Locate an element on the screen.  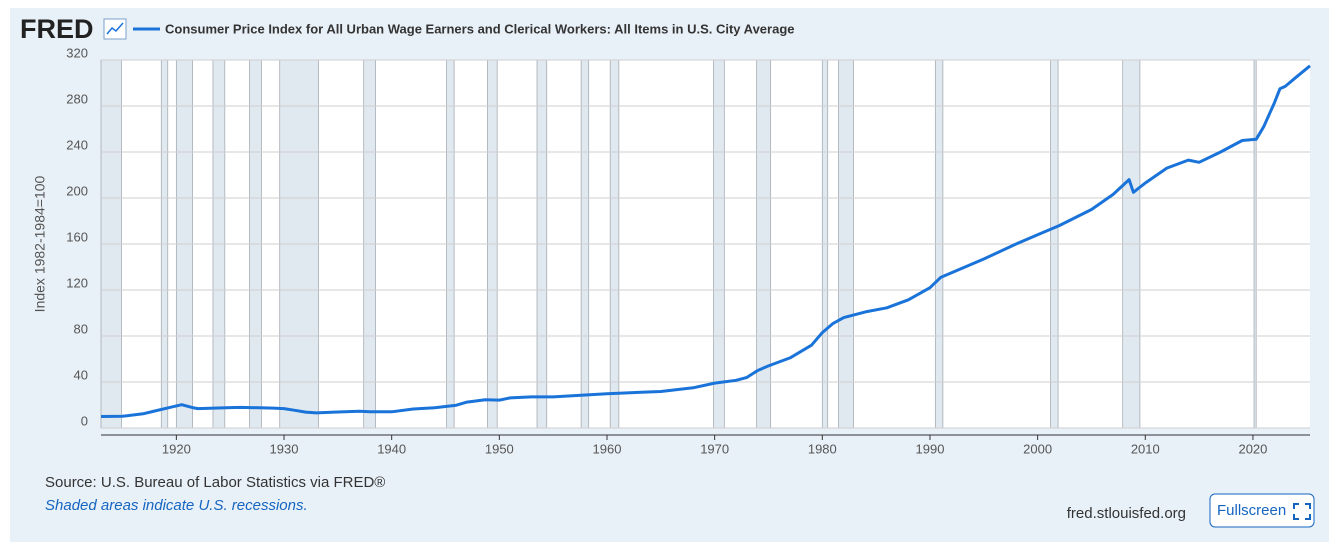
x-tick-label: 1950 is located at coordinates (499, 448).